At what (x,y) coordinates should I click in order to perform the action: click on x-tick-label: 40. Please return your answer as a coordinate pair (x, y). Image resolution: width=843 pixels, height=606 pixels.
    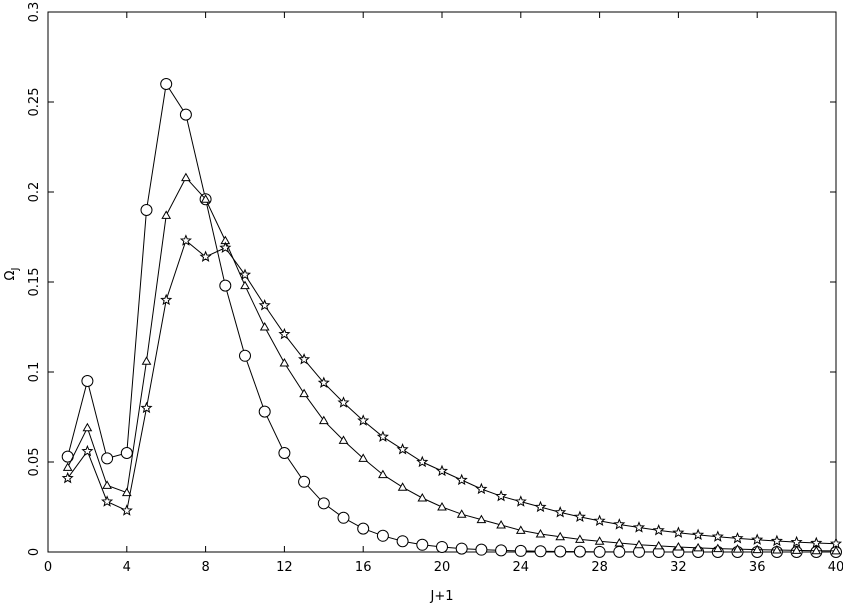
    Looking at the image, I should click on (835, 567).